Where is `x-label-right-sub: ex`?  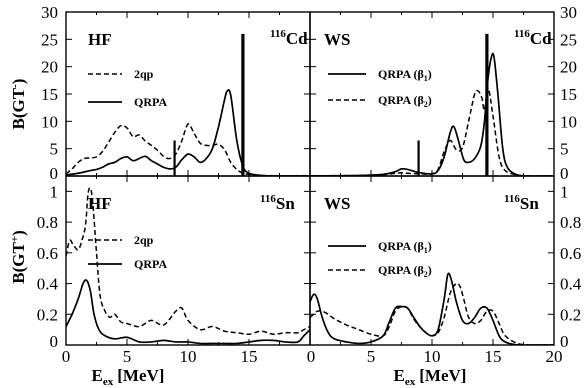
x-label-right-sub: ex is located at coordinates (410, 382).